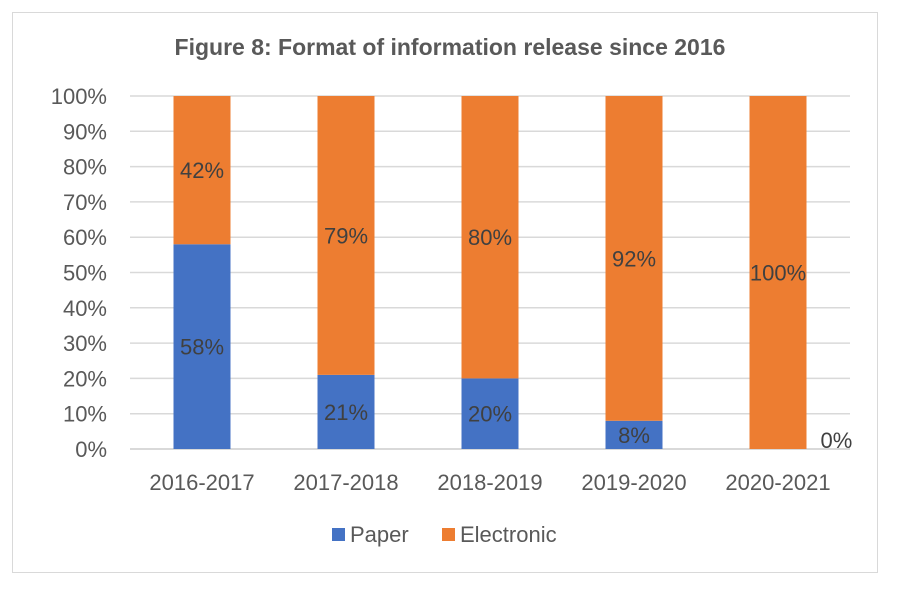 Image resolution: width=904 pixels, height=590 pixels. What do you see at coordinates (448, 534) in the screenshot?
I see `legend-swatch-electronic` at bounding box center [448, 534].